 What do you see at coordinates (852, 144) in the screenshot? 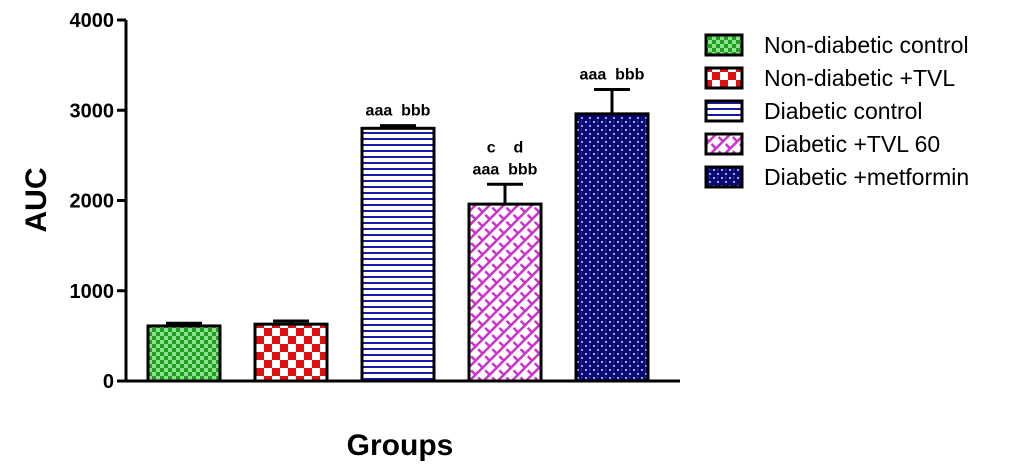
I see `legend-label: Diabetic +TVL 60` at bounding box center [852, 144].